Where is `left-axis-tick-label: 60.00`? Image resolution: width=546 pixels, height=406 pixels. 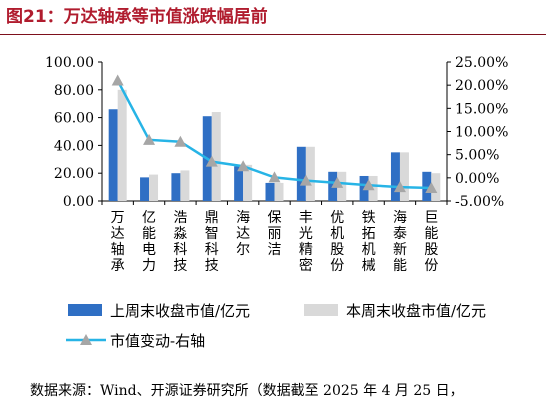 left-axis-tick-label: 60.00 is located at coordinates (74, 119).